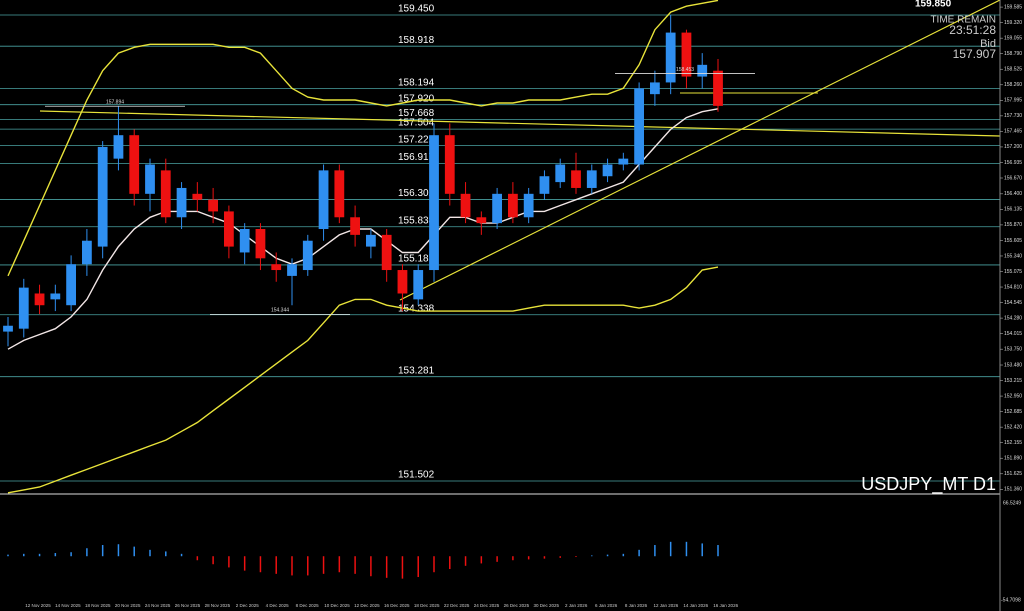 This screenshot has width=1024, height=611. What do you see at coordinates (1013, 334) in the screenshot?
I see `y-tick-label: 154.015` at bounding box center [1013, 334].